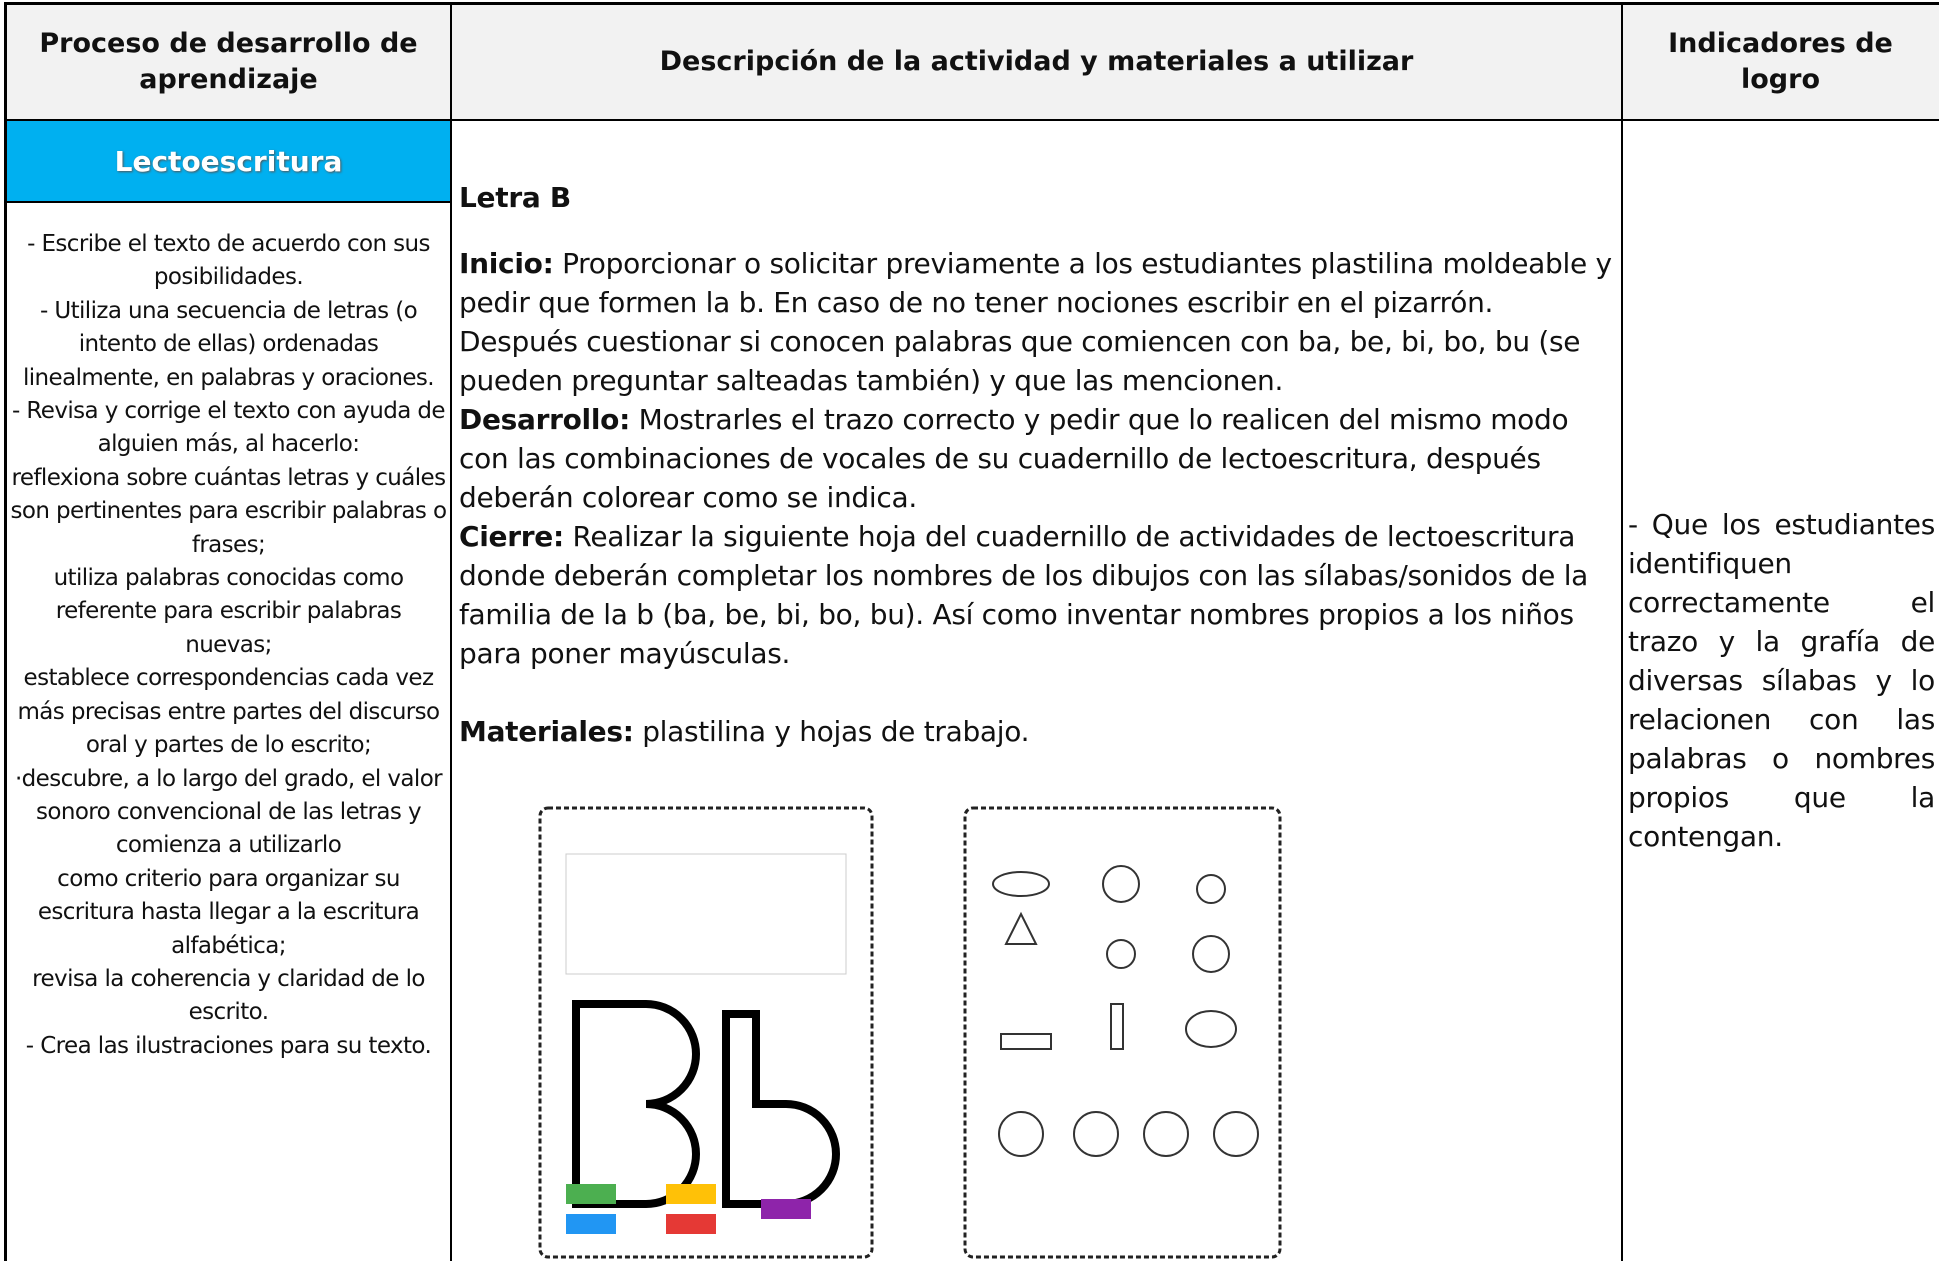  I want to click on header-text: Indicadores de logro, so click(1780, 61).